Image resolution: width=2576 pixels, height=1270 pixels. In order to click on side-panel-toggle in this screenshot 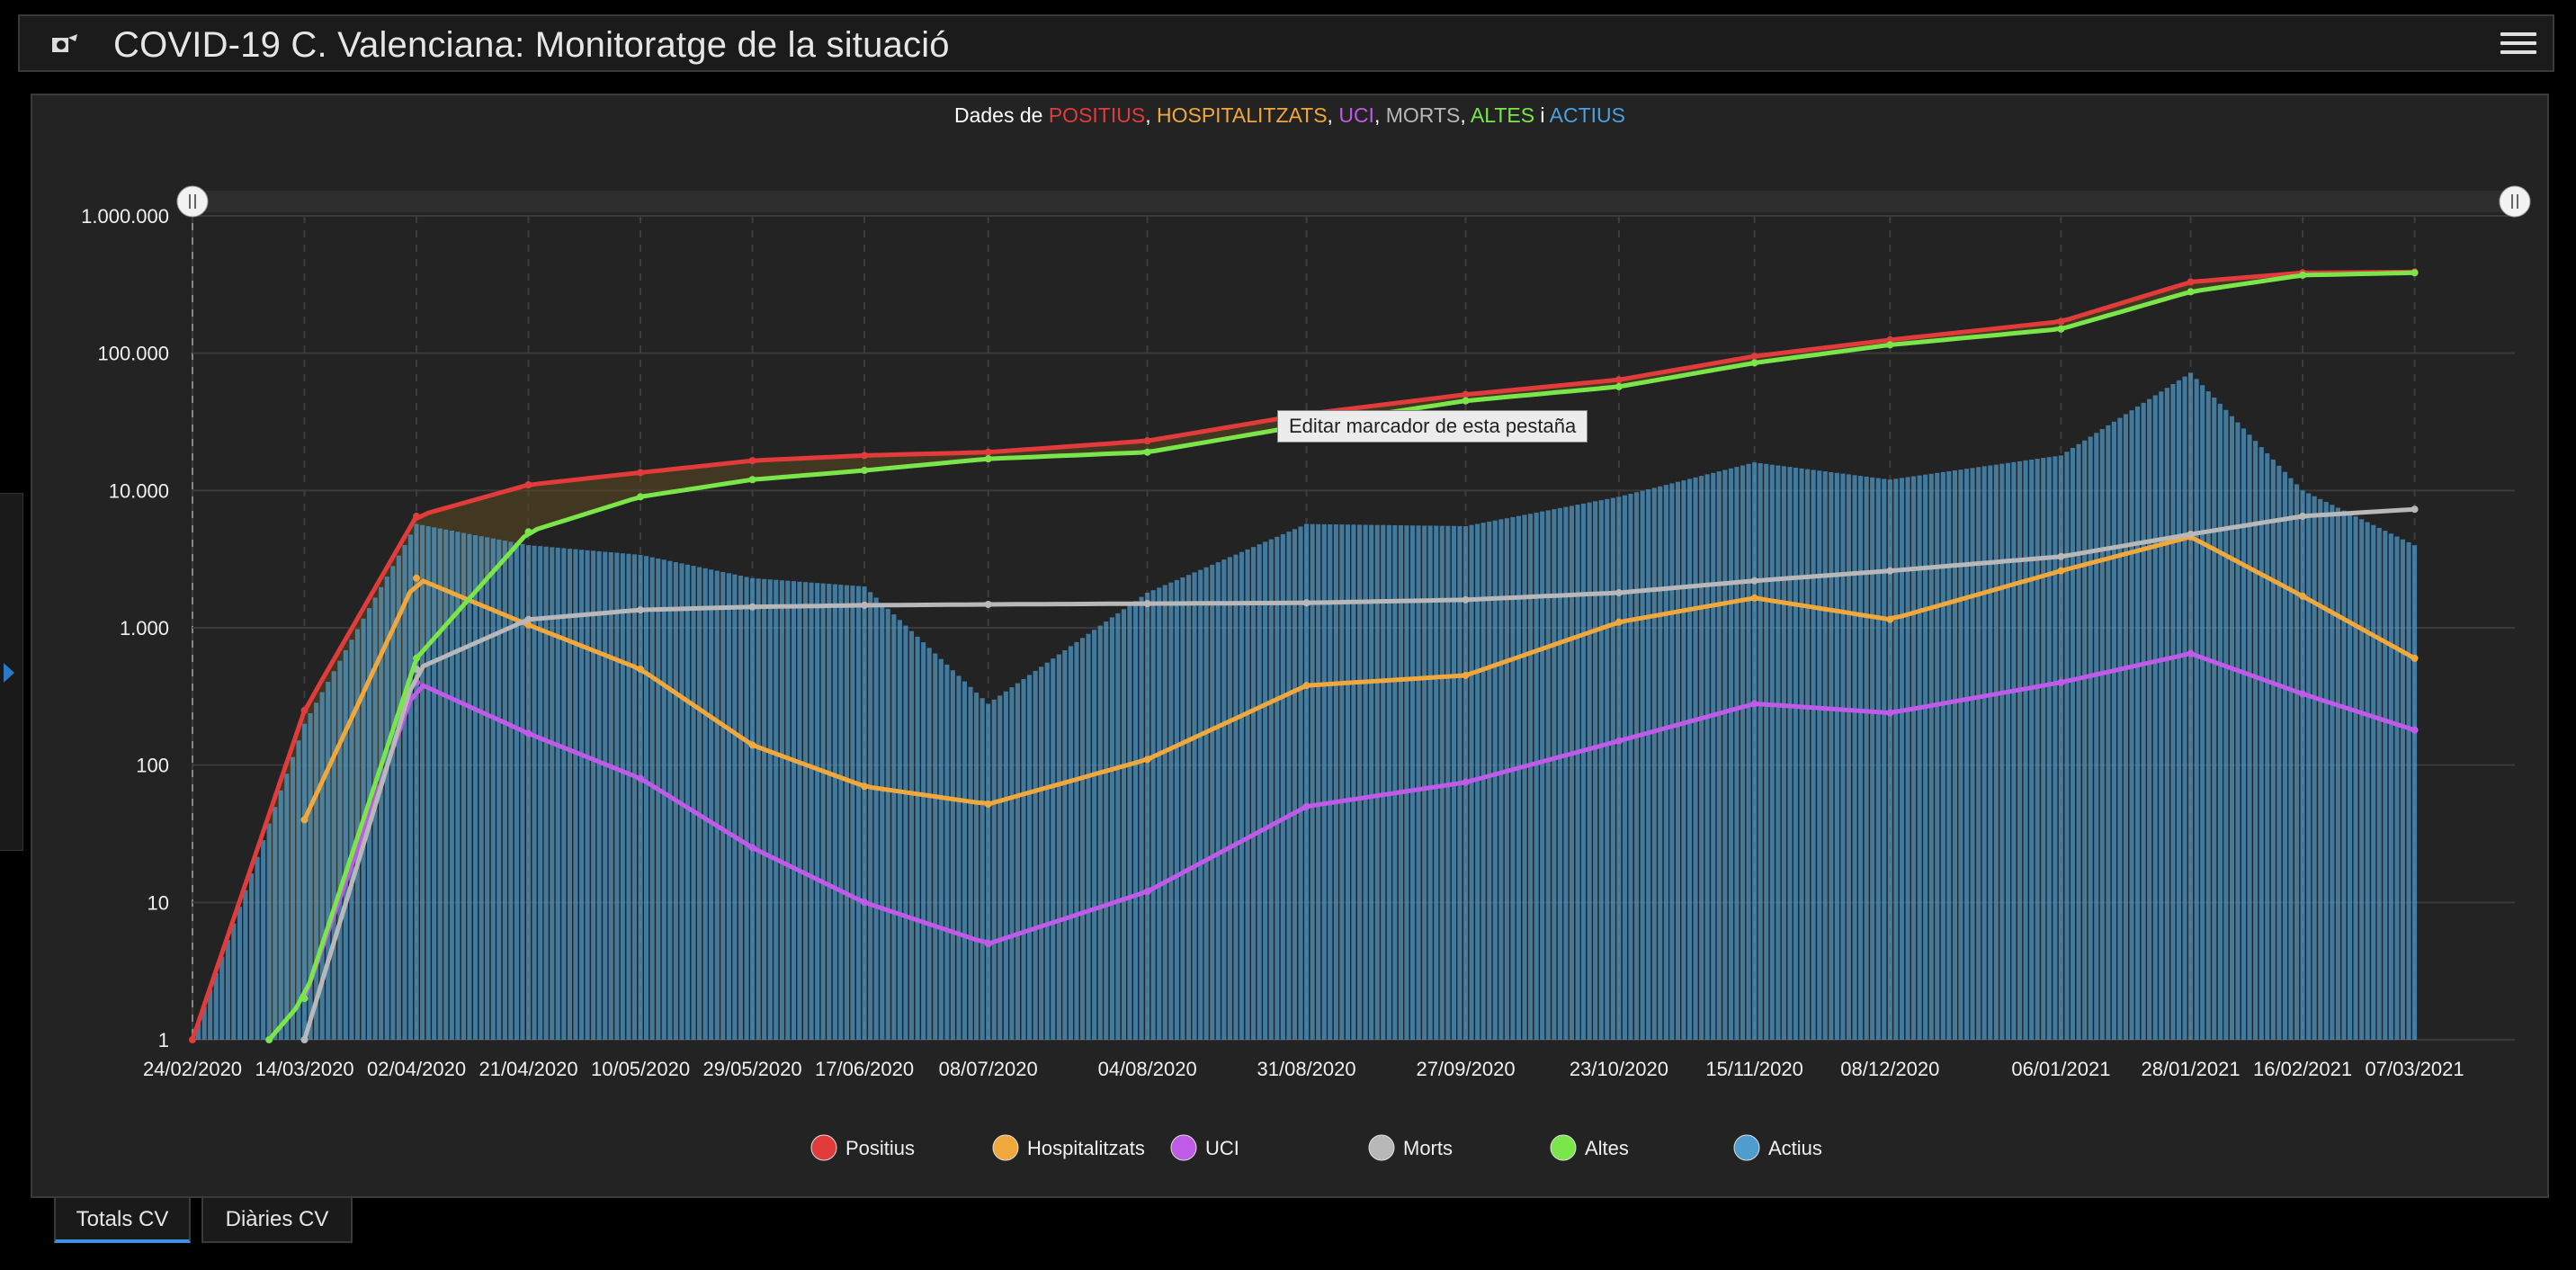, I will do `click(11, 672)`.